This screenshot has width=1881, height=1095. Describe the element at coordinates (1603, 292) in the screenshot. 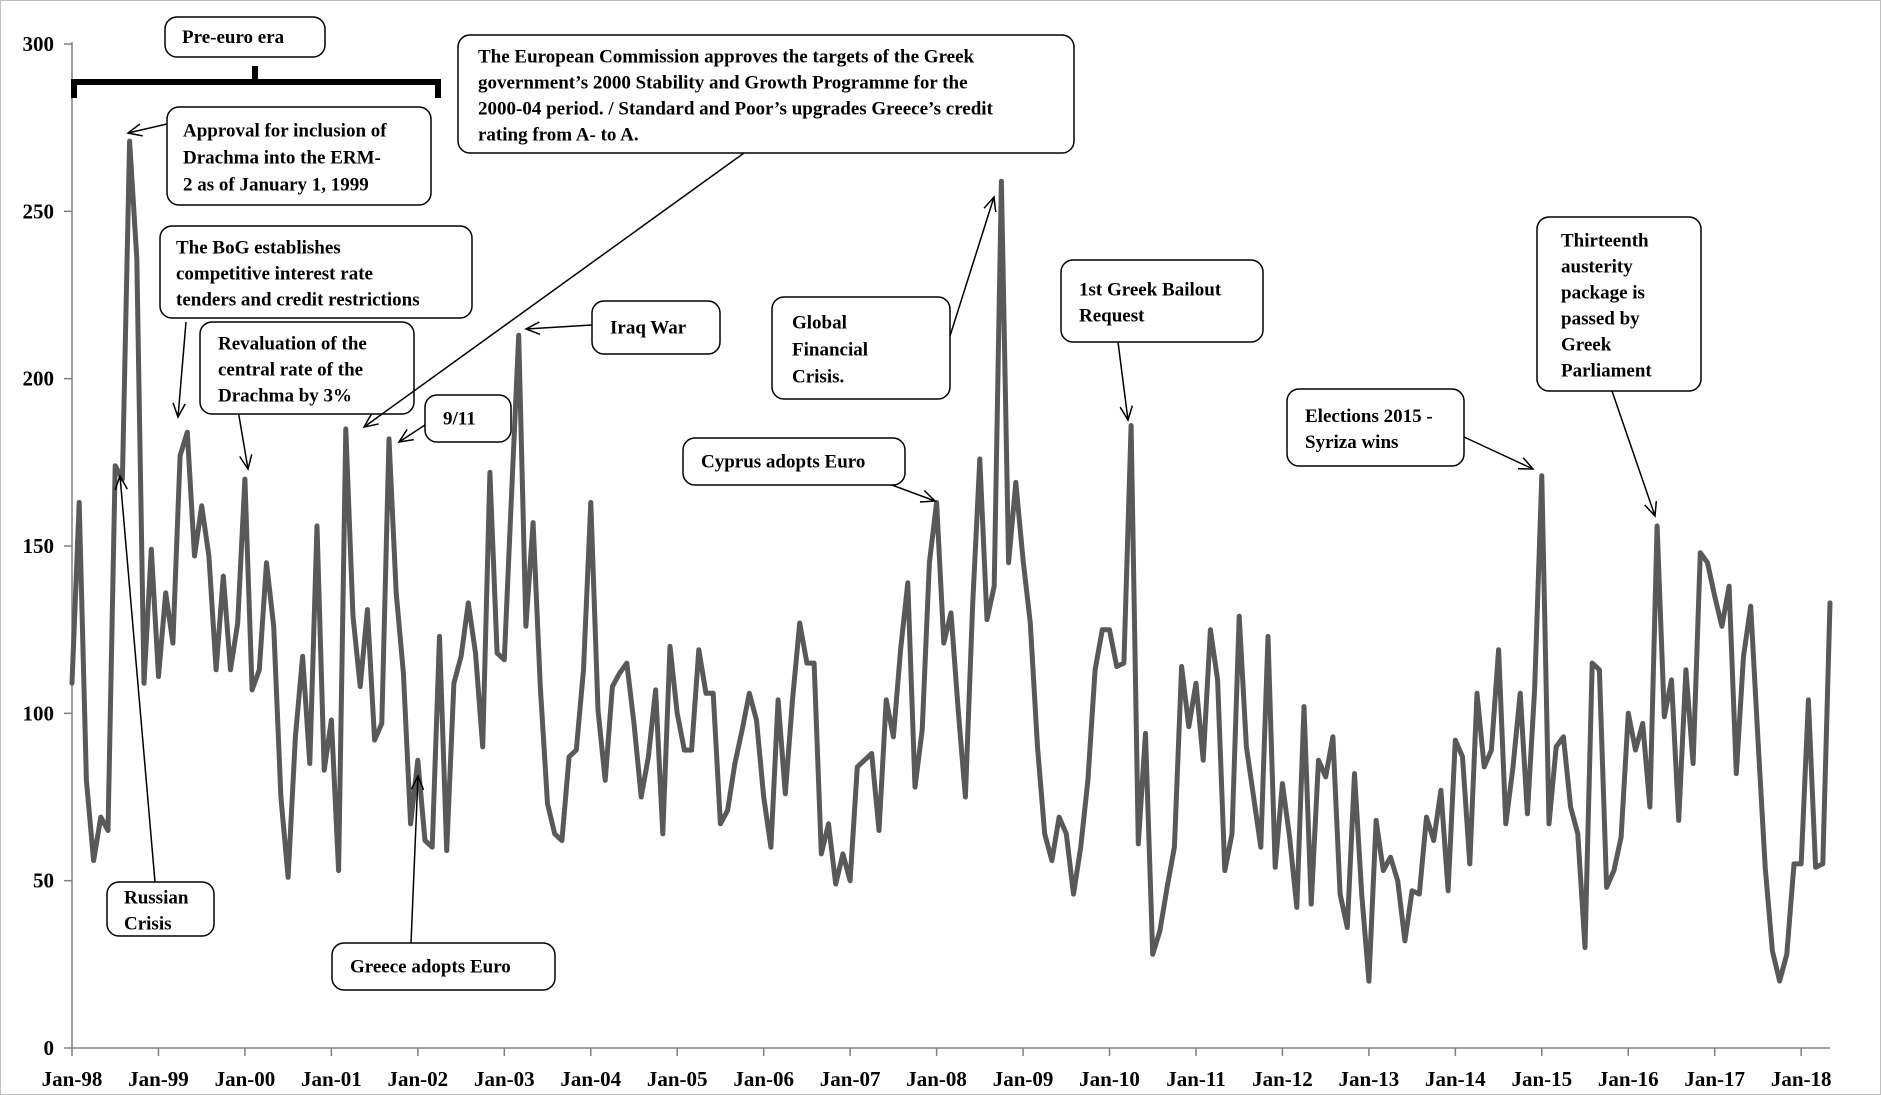

I see `annotation-text: package is` at that location.